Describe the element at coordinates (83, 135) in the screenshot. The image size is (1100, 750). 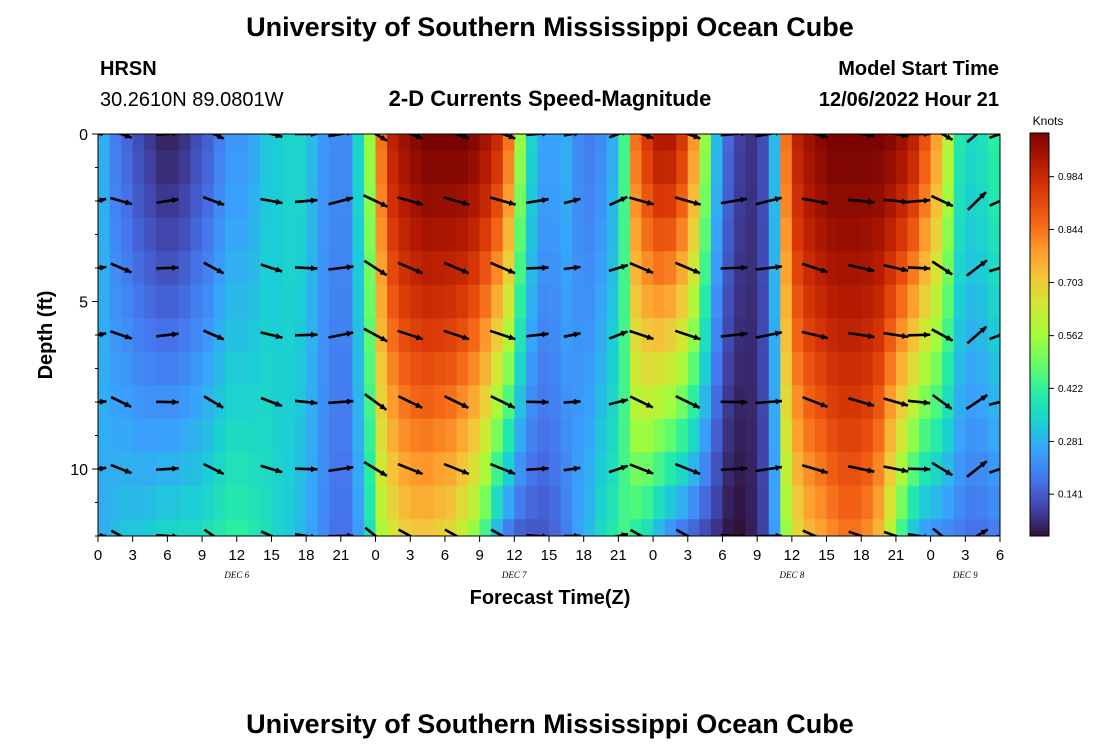
I see `y-tick-label: 0` at that location.